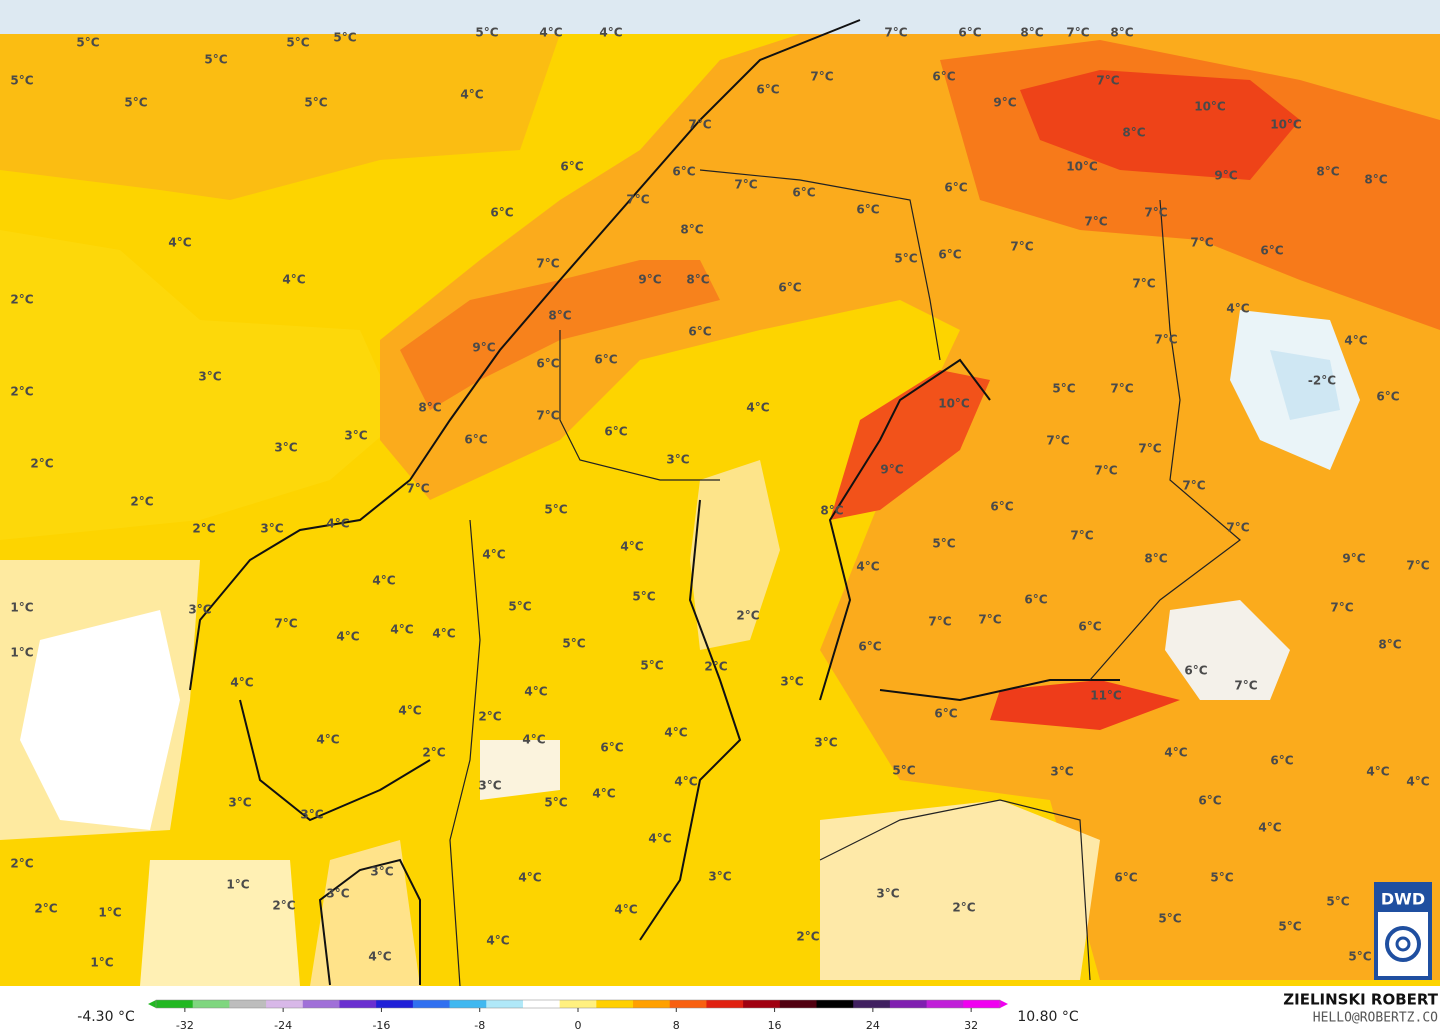 The image size is (1440, 1035). What do you see at coordinates (106, 1017) in the screenshot?
I see `min-value: -4.30 °C` at bounding box center [106, 1017].